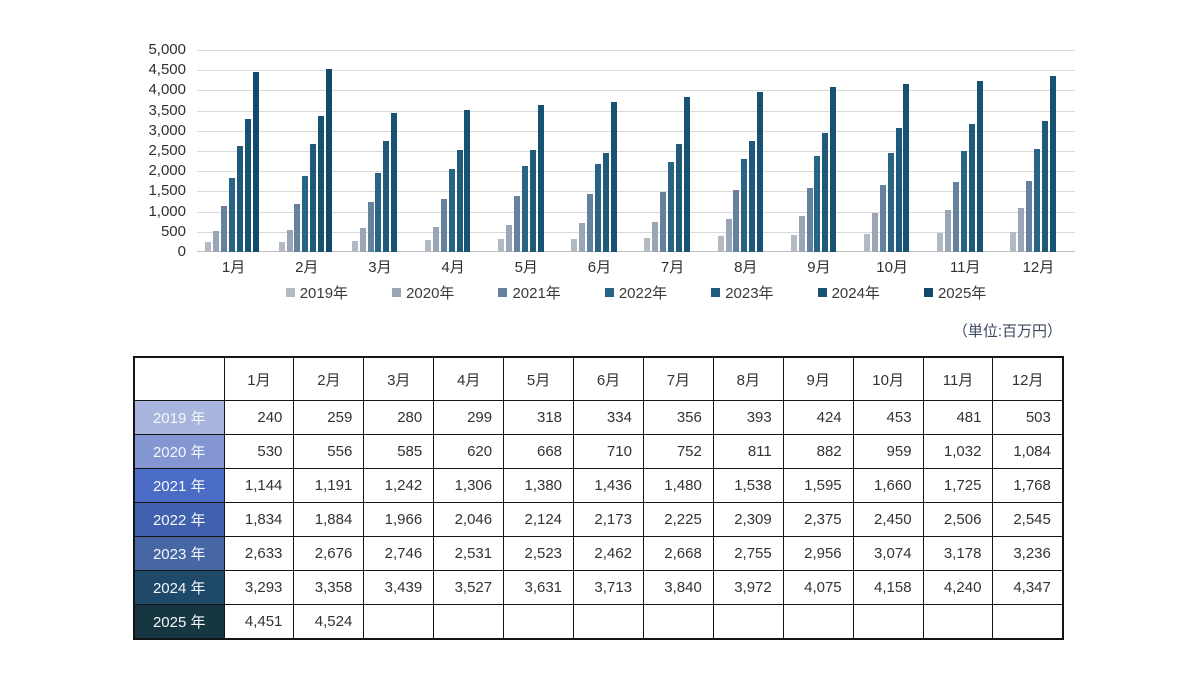  What do you see at coordinates (888, 553) in the screenshot?
I see `table-value-cell: 3,074` at bounding box center [888, 553].